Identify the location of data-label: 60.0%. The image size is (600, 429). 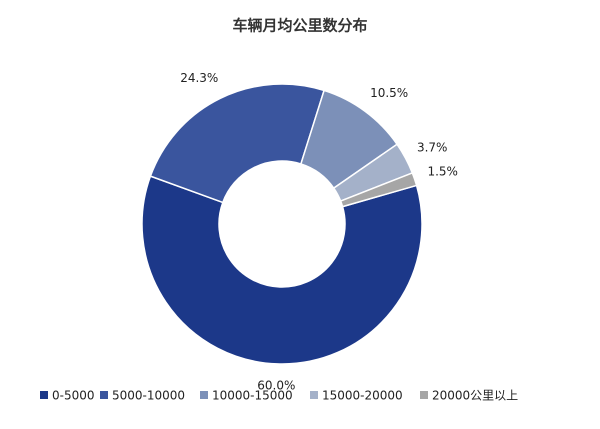
(276, 385).